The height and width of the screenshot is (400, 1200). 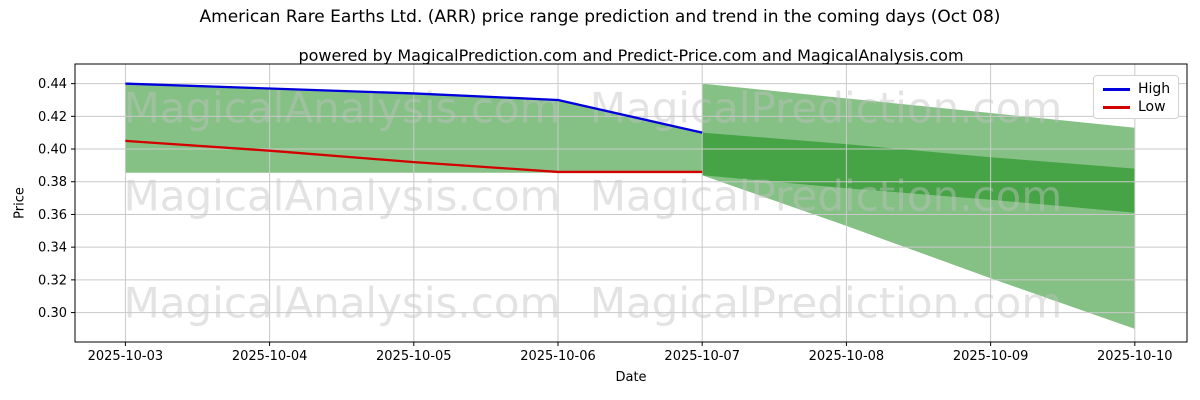 What do you see at coordinates (126, 356) in the screenshot?
I see `svg-text: 2025-10-03` at bounding box center [126, 356].